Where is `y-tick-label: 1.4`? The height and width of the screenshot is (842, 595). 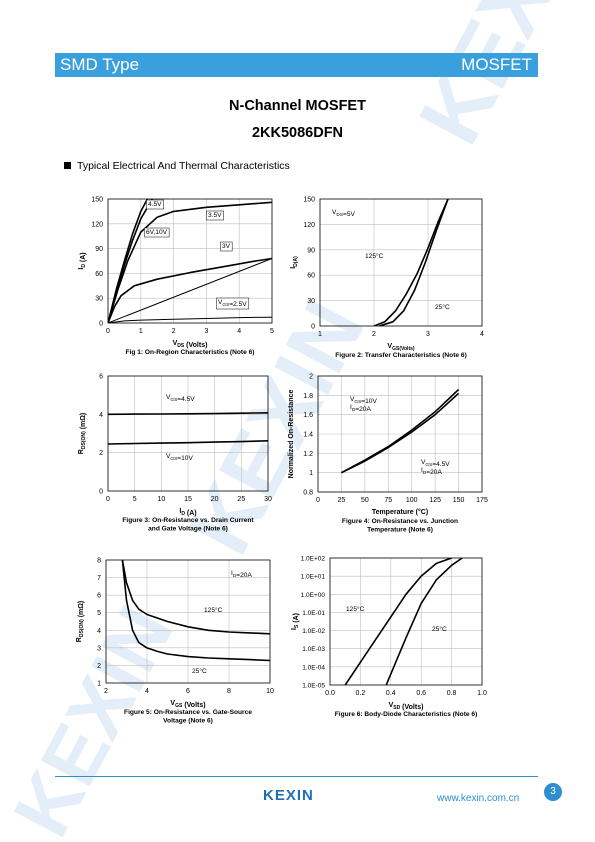
y-tick-label: 1.4 is located at coordinates (308, 435).